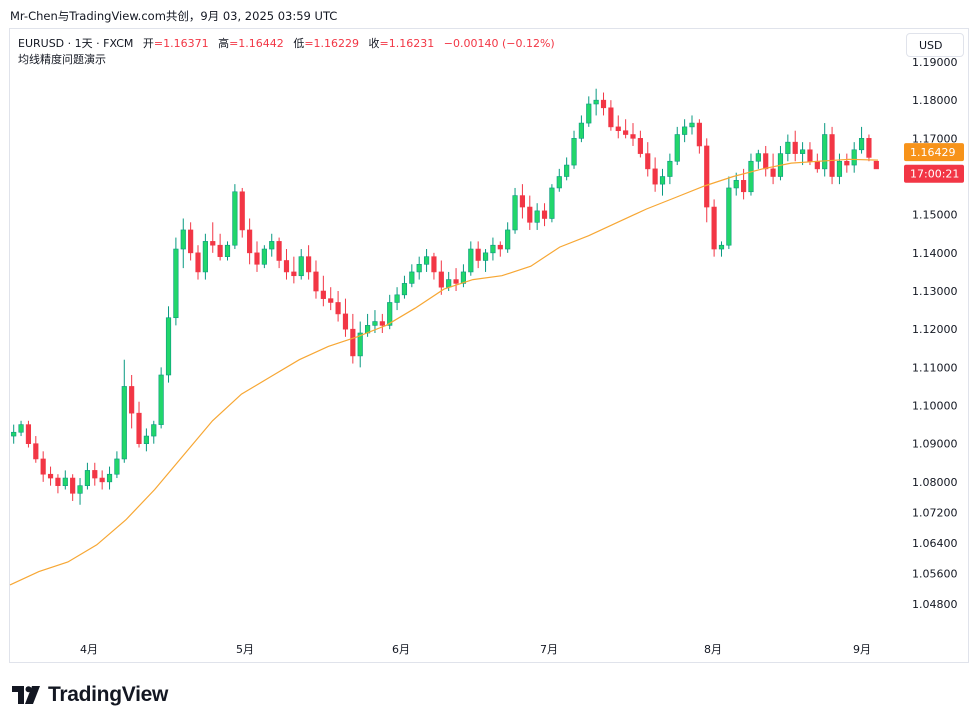  Describe the element at coordinates (26, 695) in the screenshot. I see `tradingview-logo-icon` at that location.